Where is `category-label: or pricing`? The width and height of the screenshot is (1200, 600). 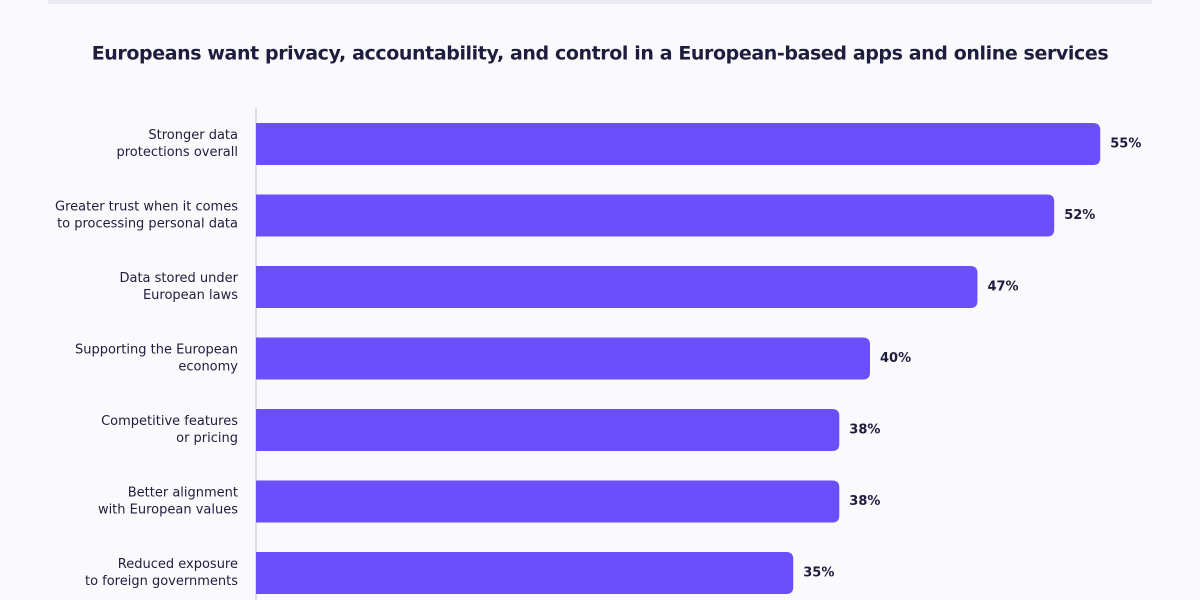
category-label: or pricing is located at coordinates (207, 438).